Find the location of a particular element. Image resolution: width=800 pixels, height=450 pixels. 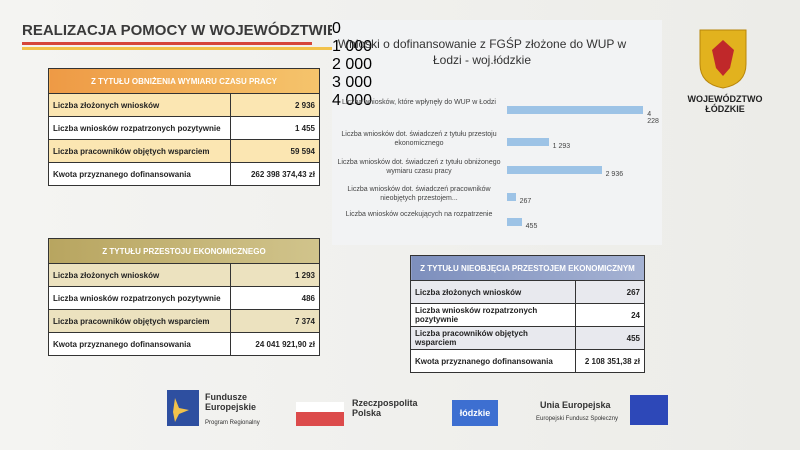

fe-mark is located at coordinates (183, 408).